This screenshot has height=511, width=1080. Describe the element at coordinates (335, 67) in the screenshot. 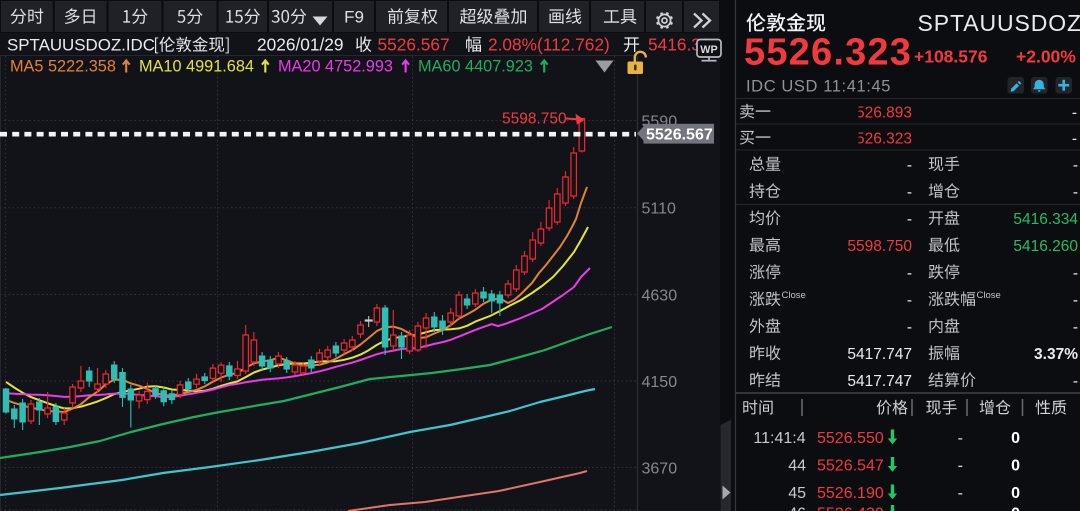

I see `svg-text: MA20 4752.993` at that location.